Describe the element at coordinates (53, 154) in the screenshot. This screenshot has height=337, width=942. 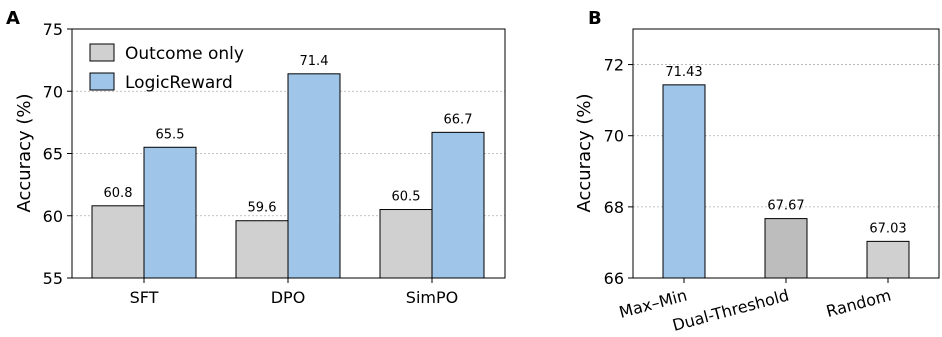
I see `panel-a-y-tick-label: 65` at that location.